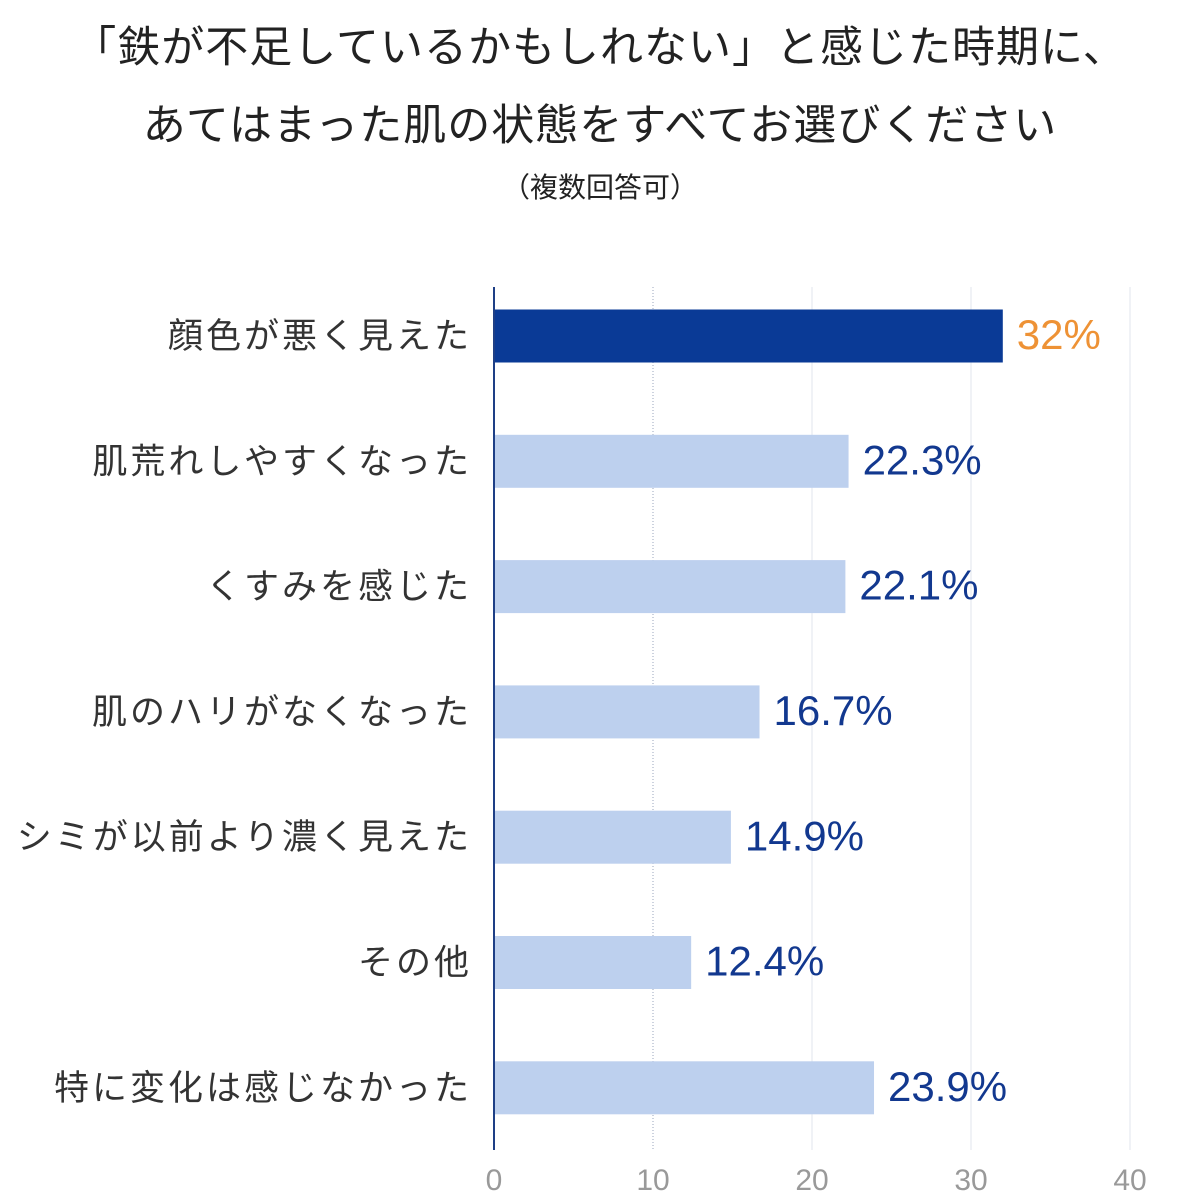  What do you see at coordinates (918, 585) in the screenshot?
I see `value-label: 22.1%` at bounding box center [918, 585].